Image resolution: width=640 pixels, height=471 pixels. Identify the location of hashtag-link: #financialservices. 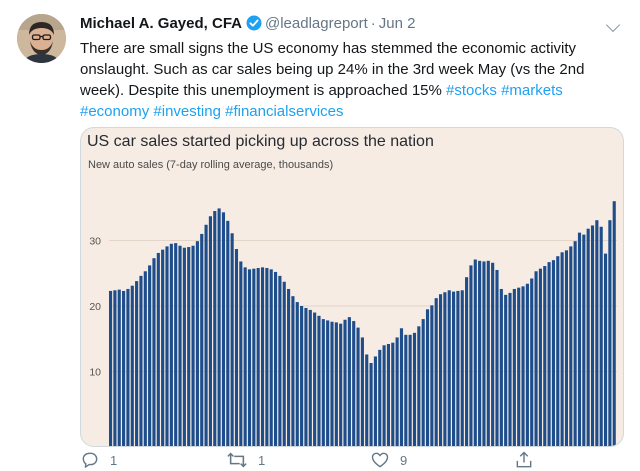
(284, 111).